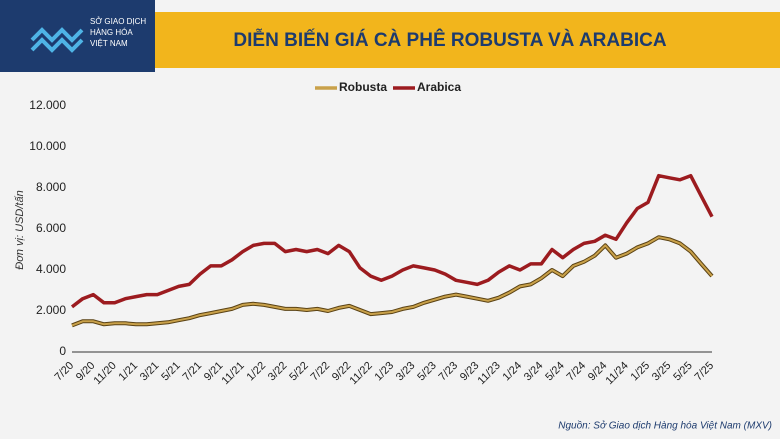 This screenshot has width=780, height=439. I want to click on logo-icon, so click(57, 40).